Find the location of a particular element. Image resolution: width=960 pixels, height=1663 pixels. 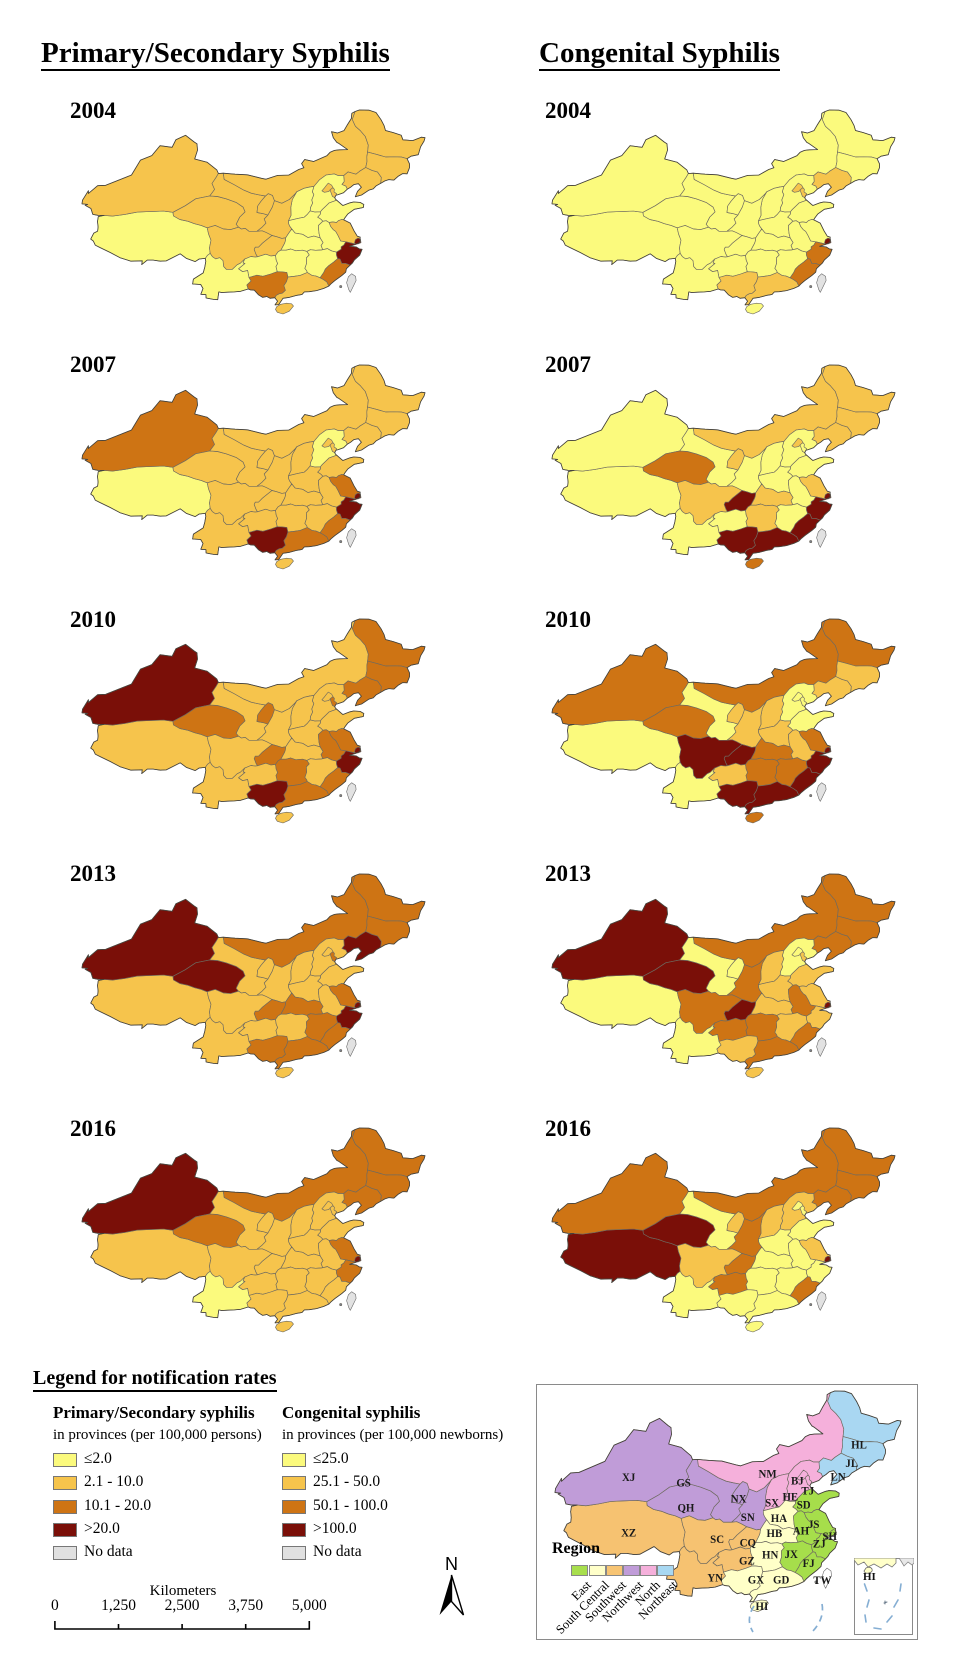

svg-text: SX is located at coordinates (772, 1503).